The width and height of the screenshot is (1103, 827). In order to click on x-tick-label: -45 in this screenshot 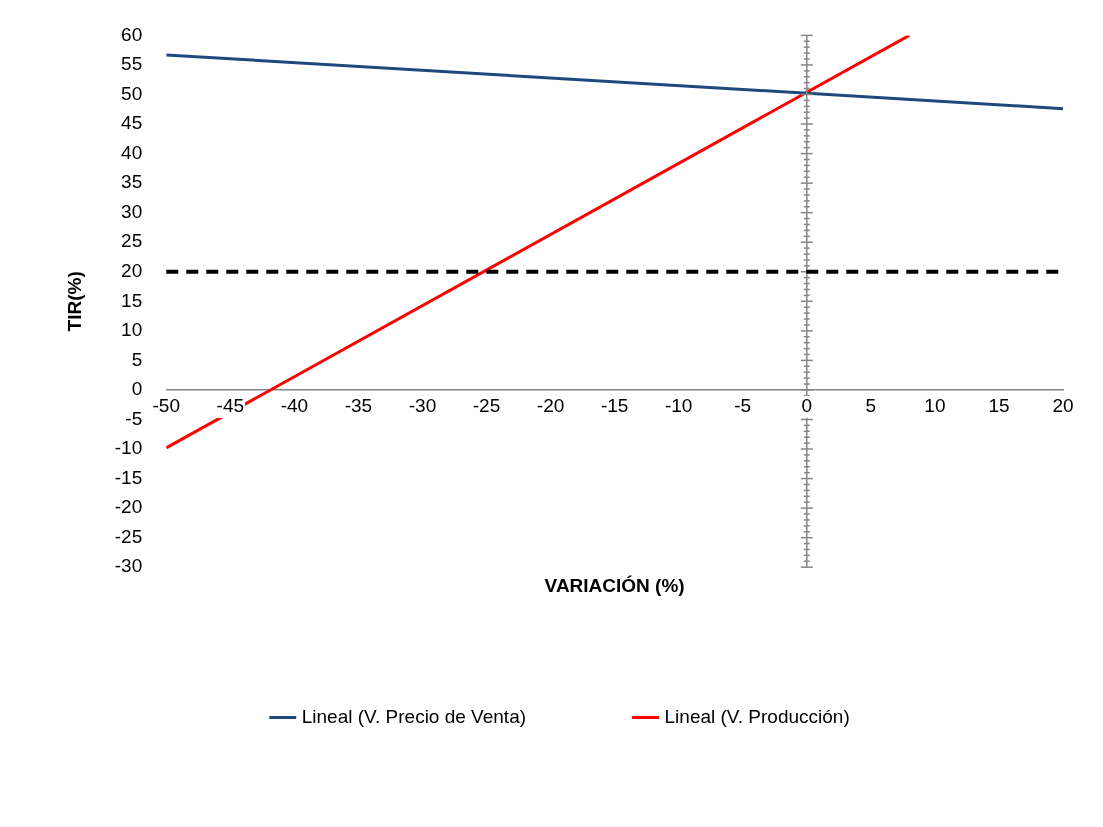, I will do `click(230, 405)`.